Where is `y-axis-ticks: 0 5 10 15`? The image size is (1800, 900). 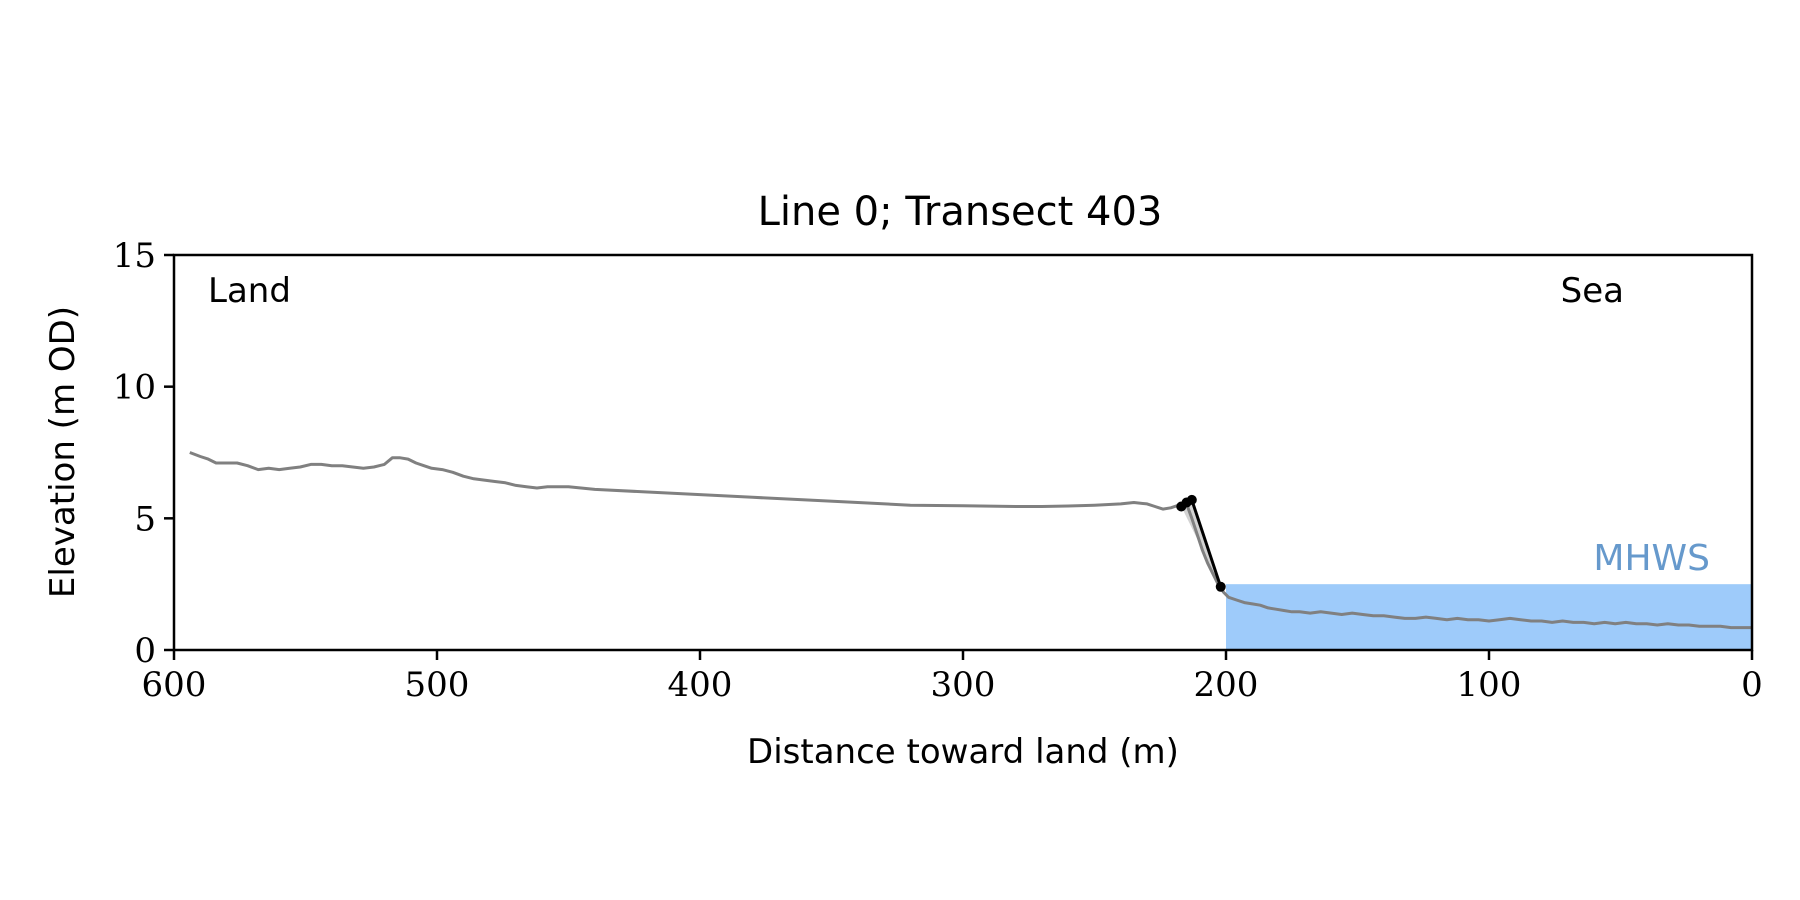
y-axis-ticks: 0 5 10 15 is located at coordinates (143, 453).